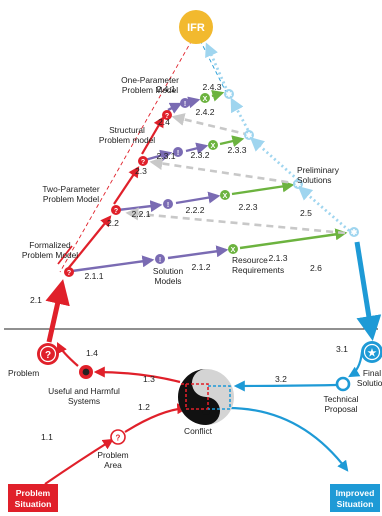  What do you see at coordinates (277, 258) in the screenshot?
I see `step-2-1-3: 2.1.3` at bounding box center [277, 258].